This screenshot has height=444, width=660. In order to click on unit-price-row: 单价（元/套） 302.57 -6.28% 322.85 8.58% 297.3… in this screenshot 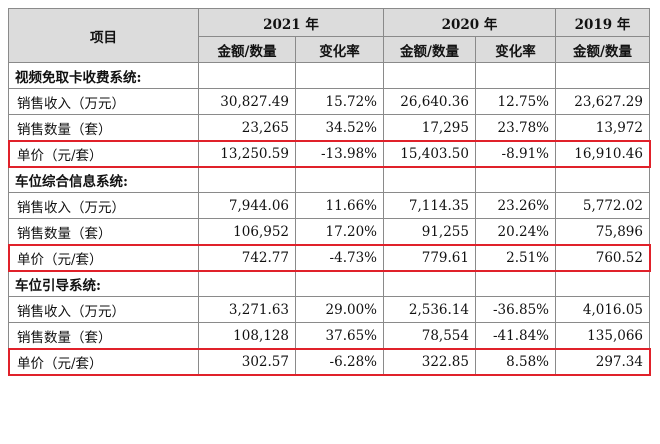, I will do `click(329, 361)`.